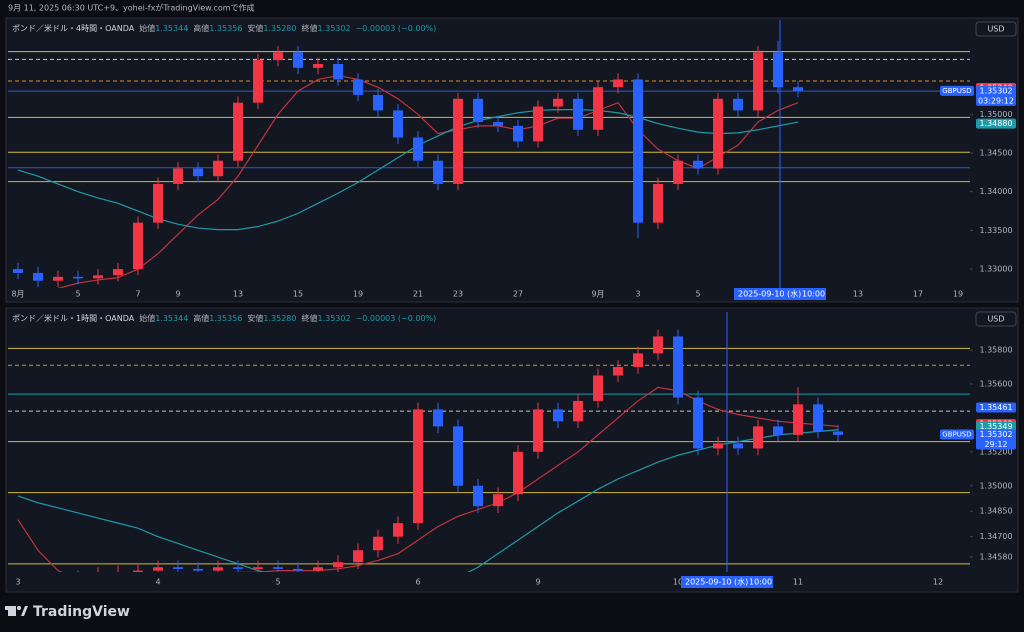 The image size is (1024, 632). I want to click on chart-title: ポンド／米ドル・1時間・OANDA, so click(73, 318).